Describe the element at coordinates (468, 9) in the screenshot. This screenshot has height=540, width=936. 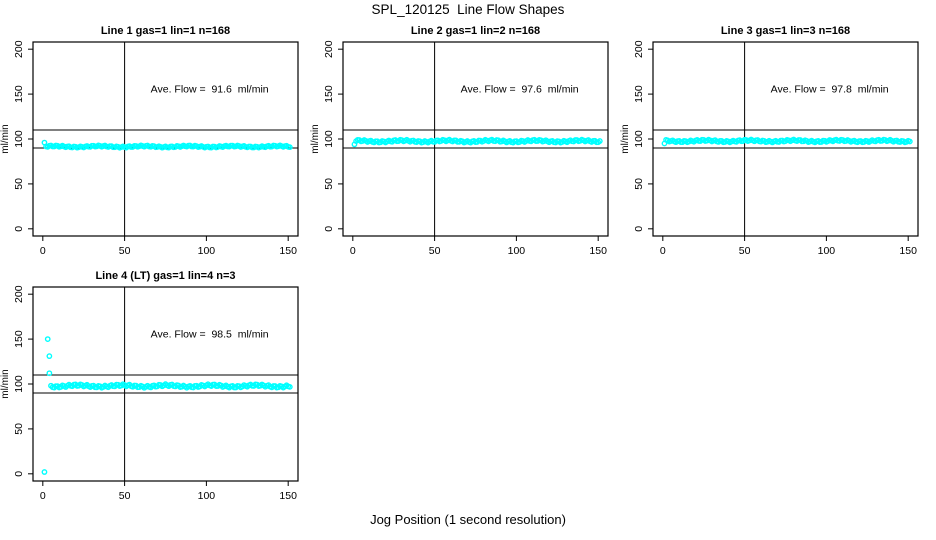
I see `main-title: SPL_120125 Line Flow Shapes` at that location.